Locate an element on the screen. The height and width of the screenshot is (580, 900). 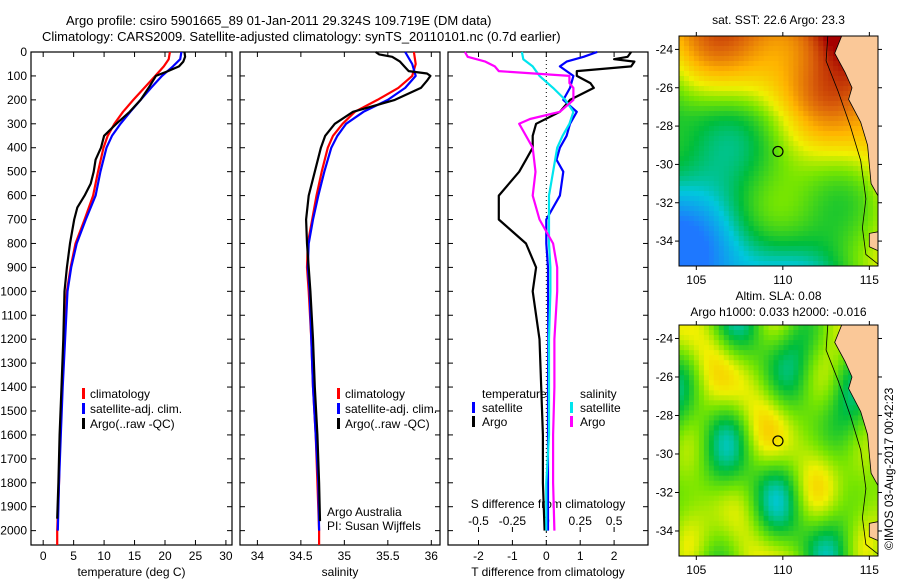
x-tick-label: -2 is located at coordinates (478, 556).